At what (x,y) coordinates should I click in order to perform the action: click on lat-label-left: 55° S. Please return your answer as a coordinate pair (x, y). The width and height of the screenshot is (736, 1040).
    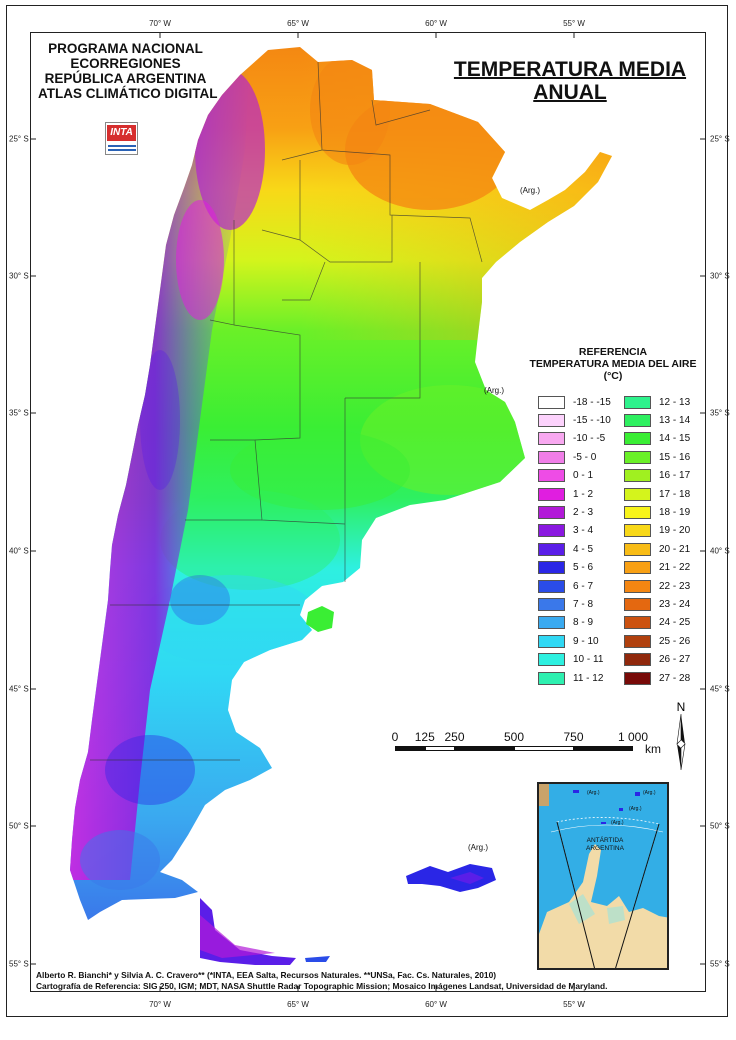
    Looking at the image, I should click on (19, 964).